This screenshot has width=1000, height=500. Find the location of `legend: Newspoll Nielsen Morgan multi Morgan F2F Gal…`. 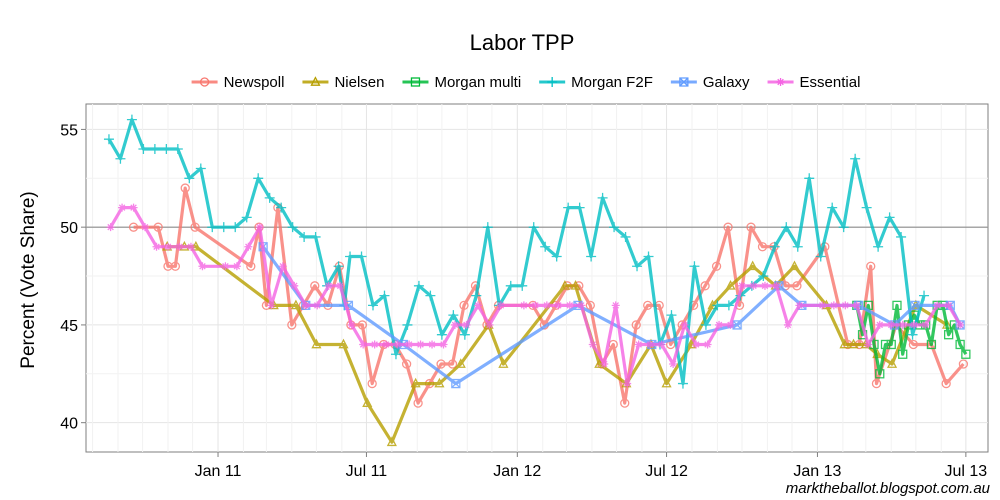

legend: Newspoll Nielsen Morgan multi Morgan F2F Gal… is located at coordinates (525, 82).